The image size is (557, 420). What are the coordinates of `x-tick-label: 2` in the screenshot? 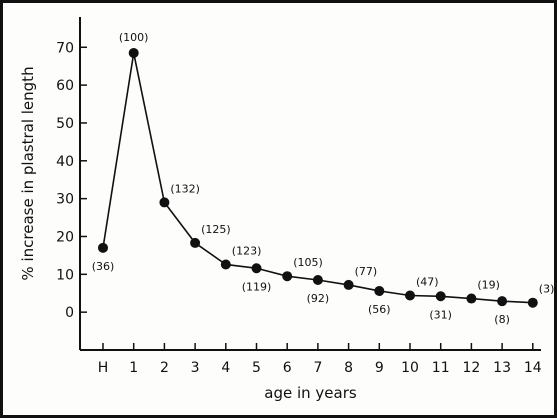 It's located at (164, 368).